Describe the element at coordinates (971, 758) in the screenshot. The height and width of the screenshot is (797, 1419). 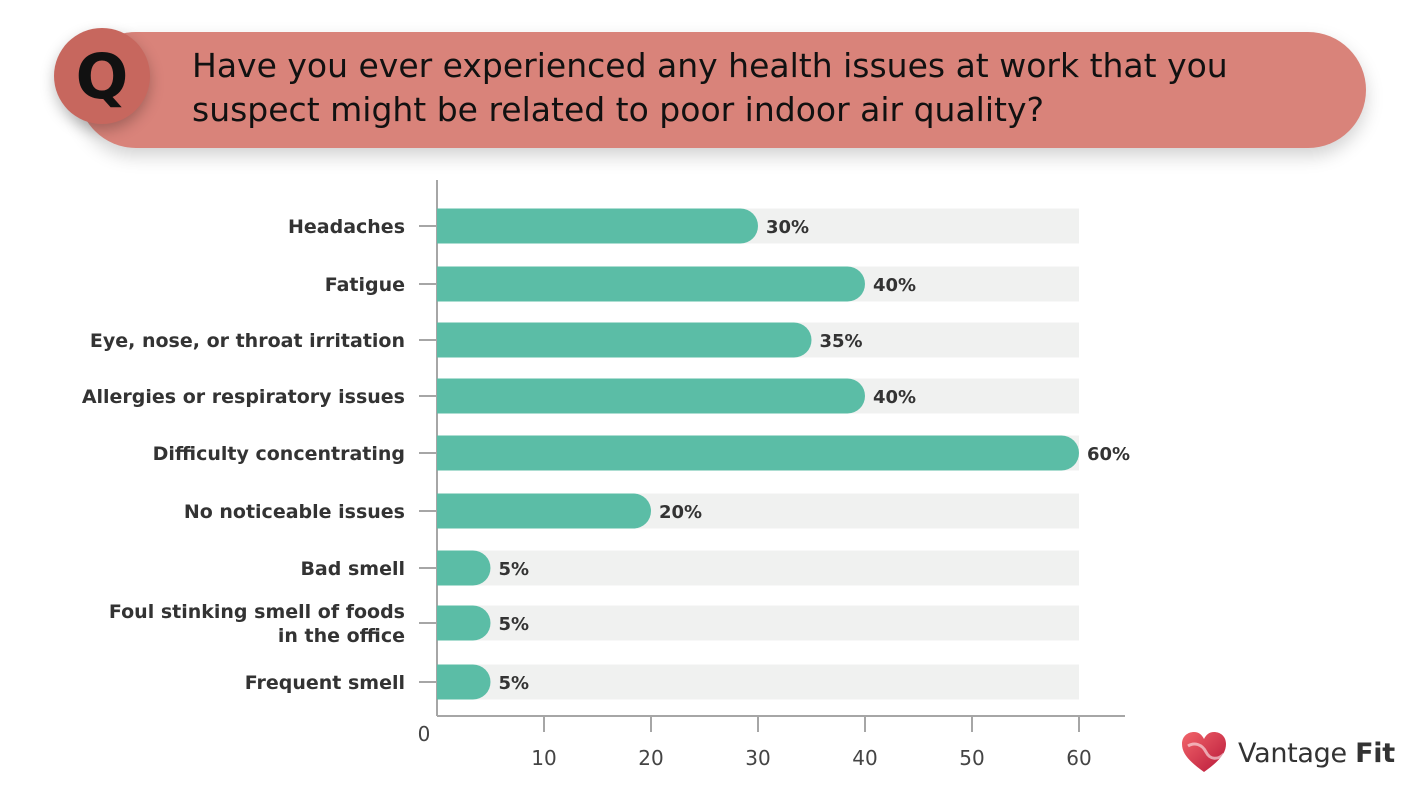
I see `x-tick-label: 50` at that location.